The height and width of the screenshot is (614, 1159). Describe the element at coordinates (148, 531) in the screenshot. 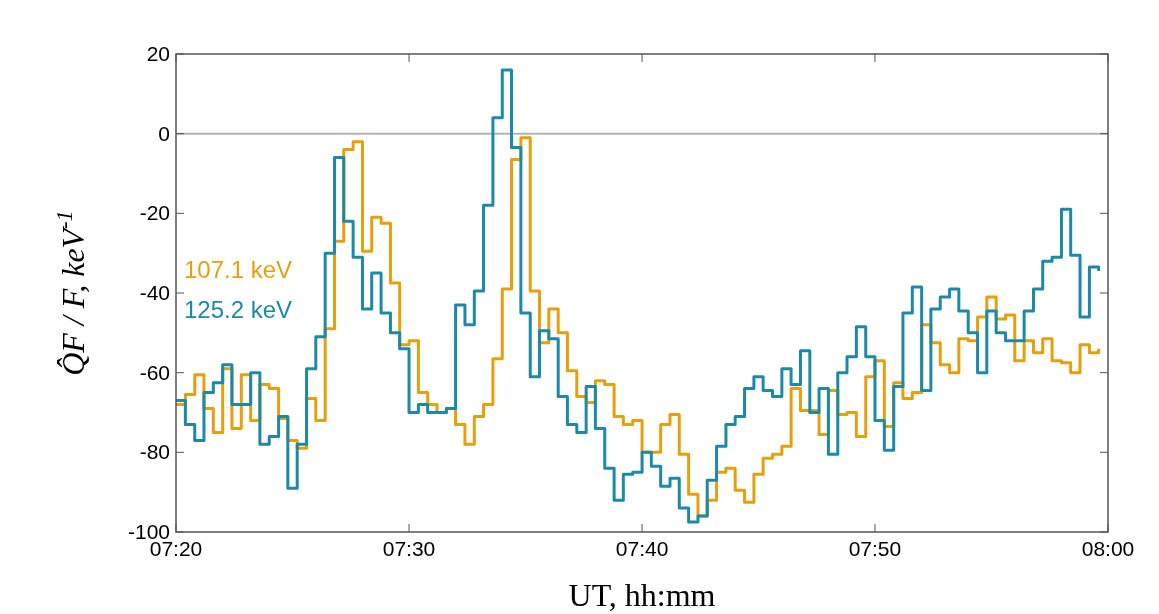

I see `y-tick-label: -100` at that location.